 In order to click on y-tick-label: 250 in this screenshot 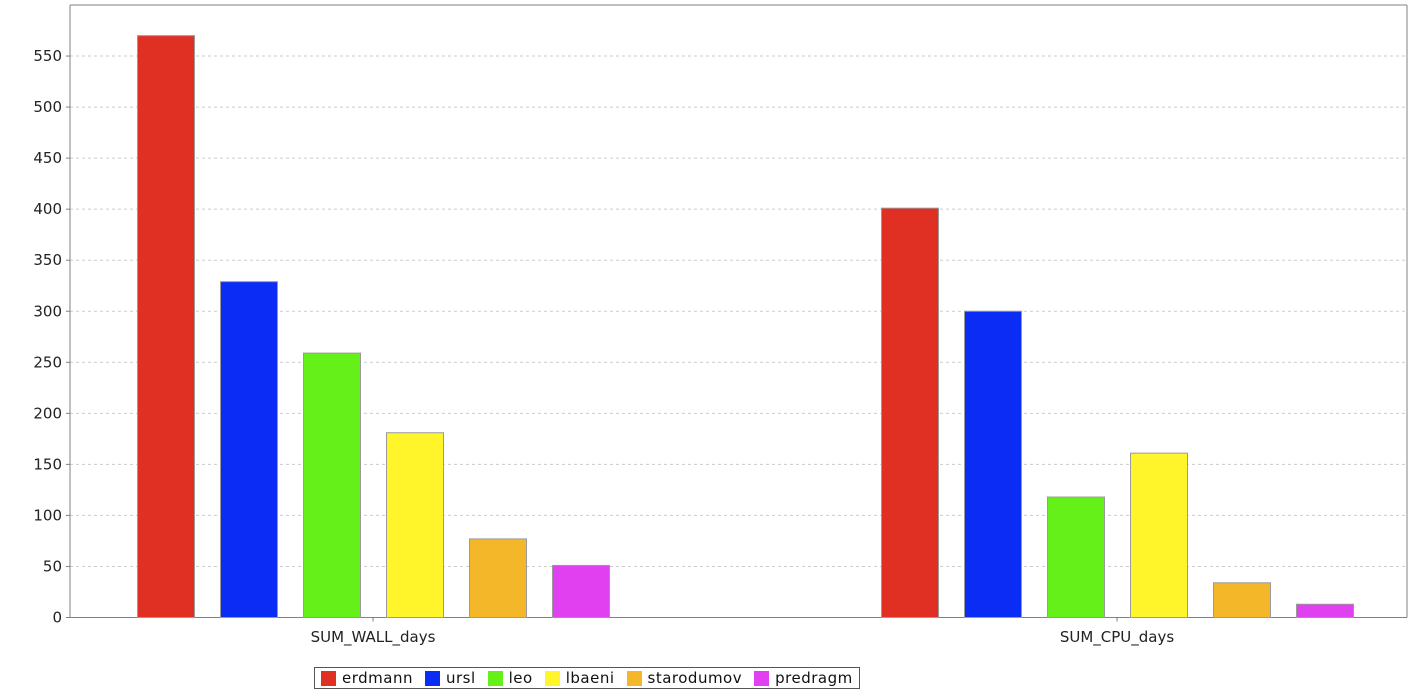, I will do `click(47, 362)`.